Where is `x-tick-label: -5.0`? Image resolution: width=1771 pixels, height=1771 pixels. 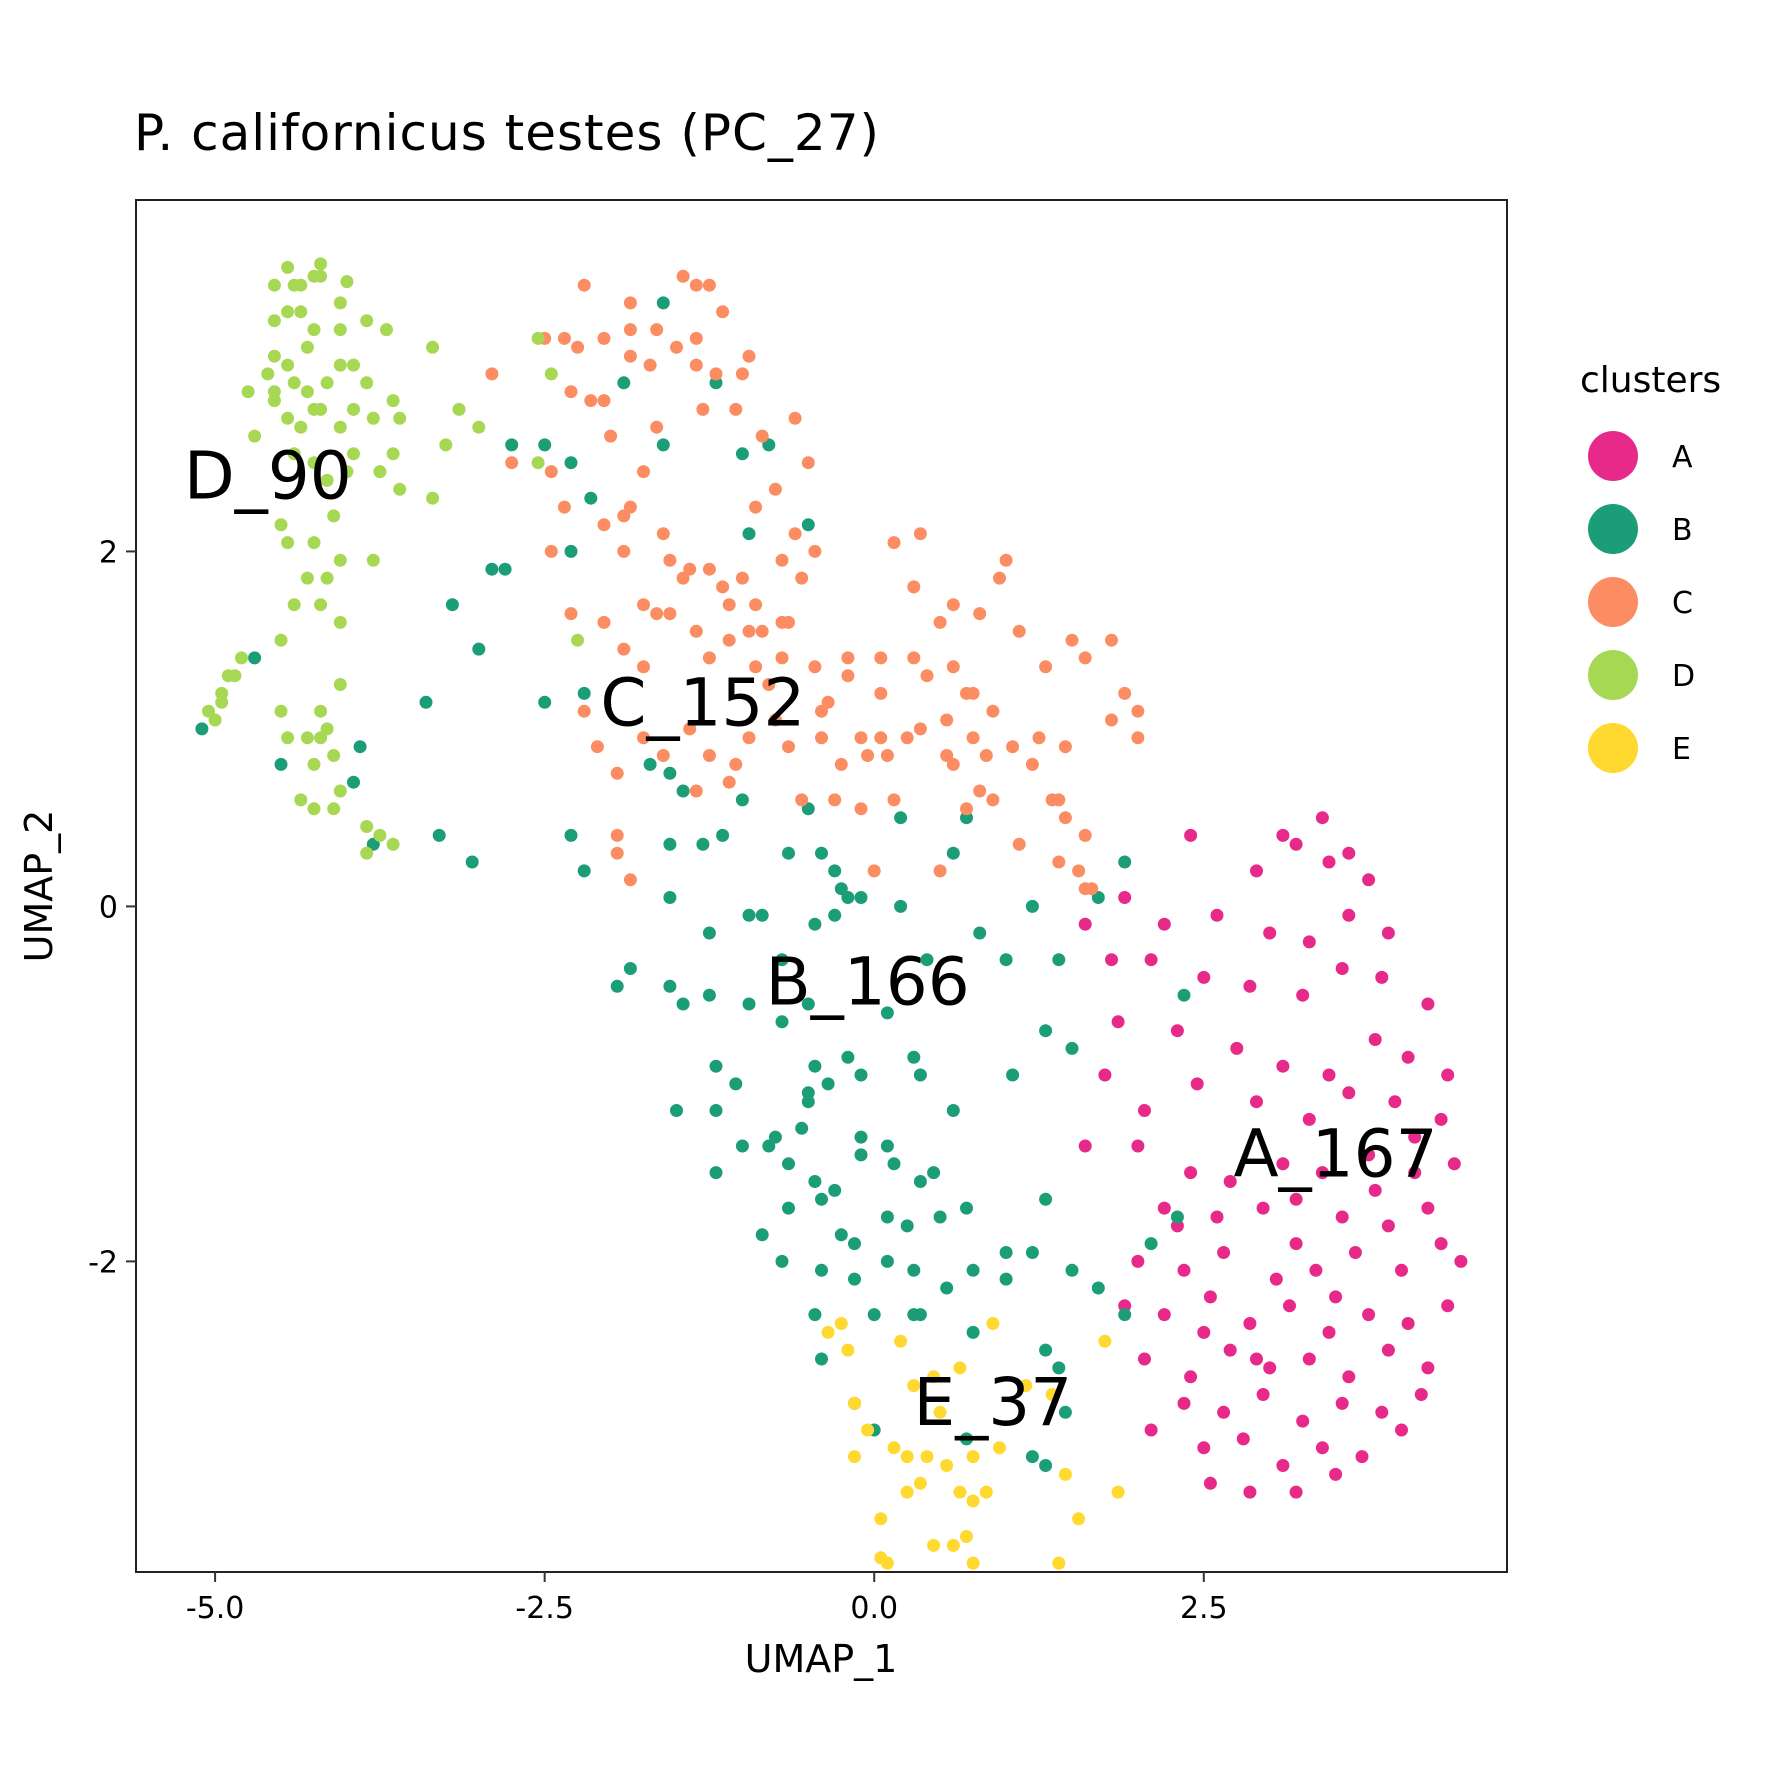 x-tick-label: -5.0 is located at coordinates (215, 1608).